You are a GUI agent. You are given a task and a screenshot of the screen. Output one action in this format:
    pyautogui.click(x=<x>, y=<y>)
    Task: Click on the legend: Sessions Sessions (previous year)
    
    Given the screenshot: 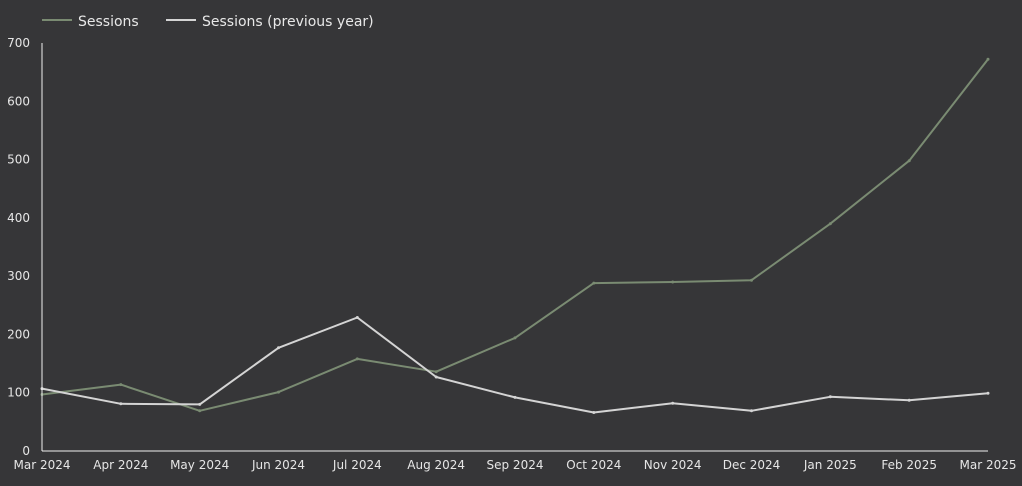 What is the action you would take?
    pyautogui.click(x=208, y=22)
    